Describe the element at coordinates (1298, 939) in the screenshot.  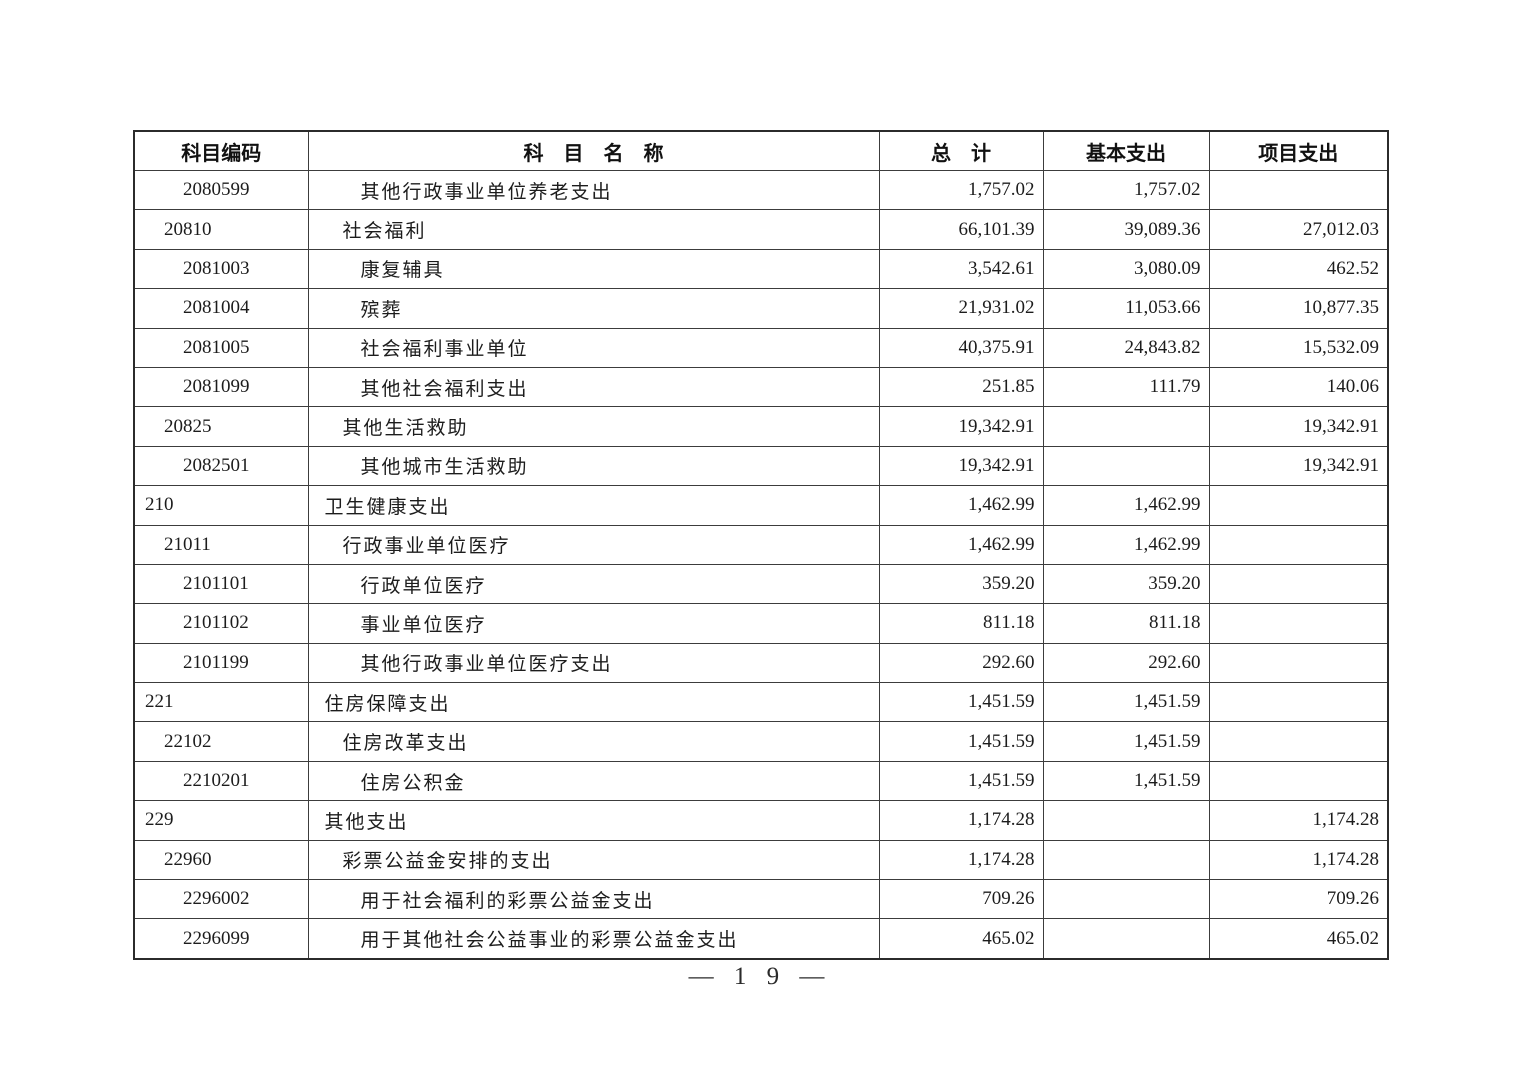
I see `project-expenditure-cell: 465.02` at that location.